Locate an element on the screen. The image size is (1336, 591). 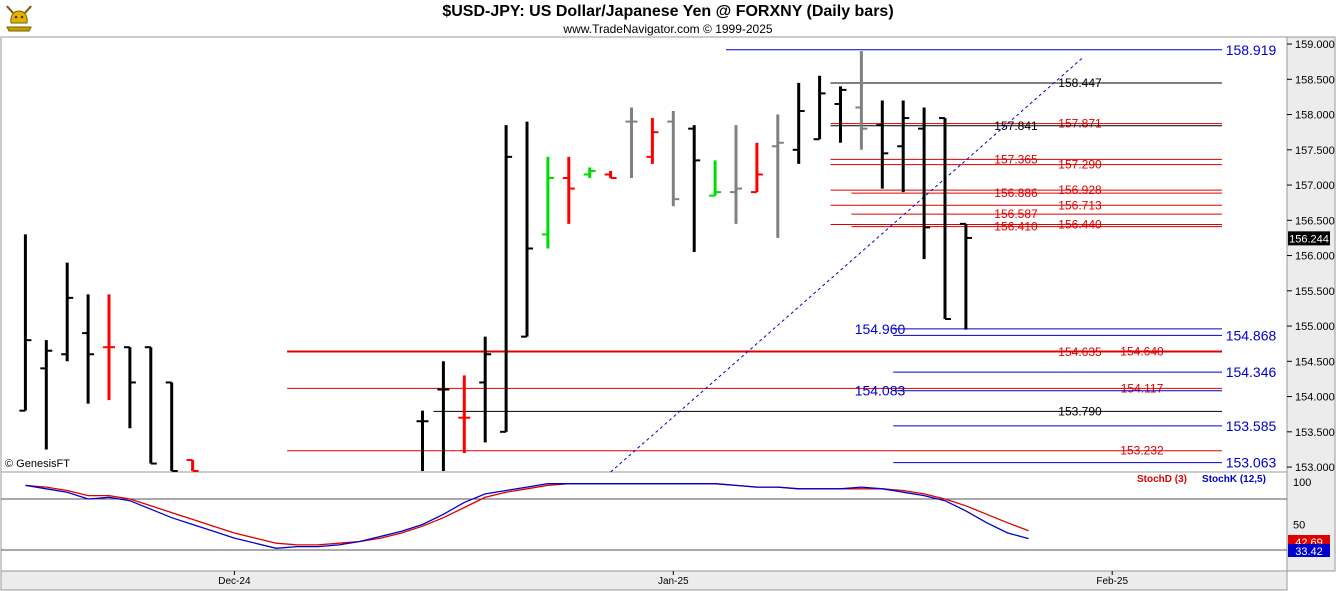
x-tick-label: Feb-25 is located at coordinates (1112, 581).